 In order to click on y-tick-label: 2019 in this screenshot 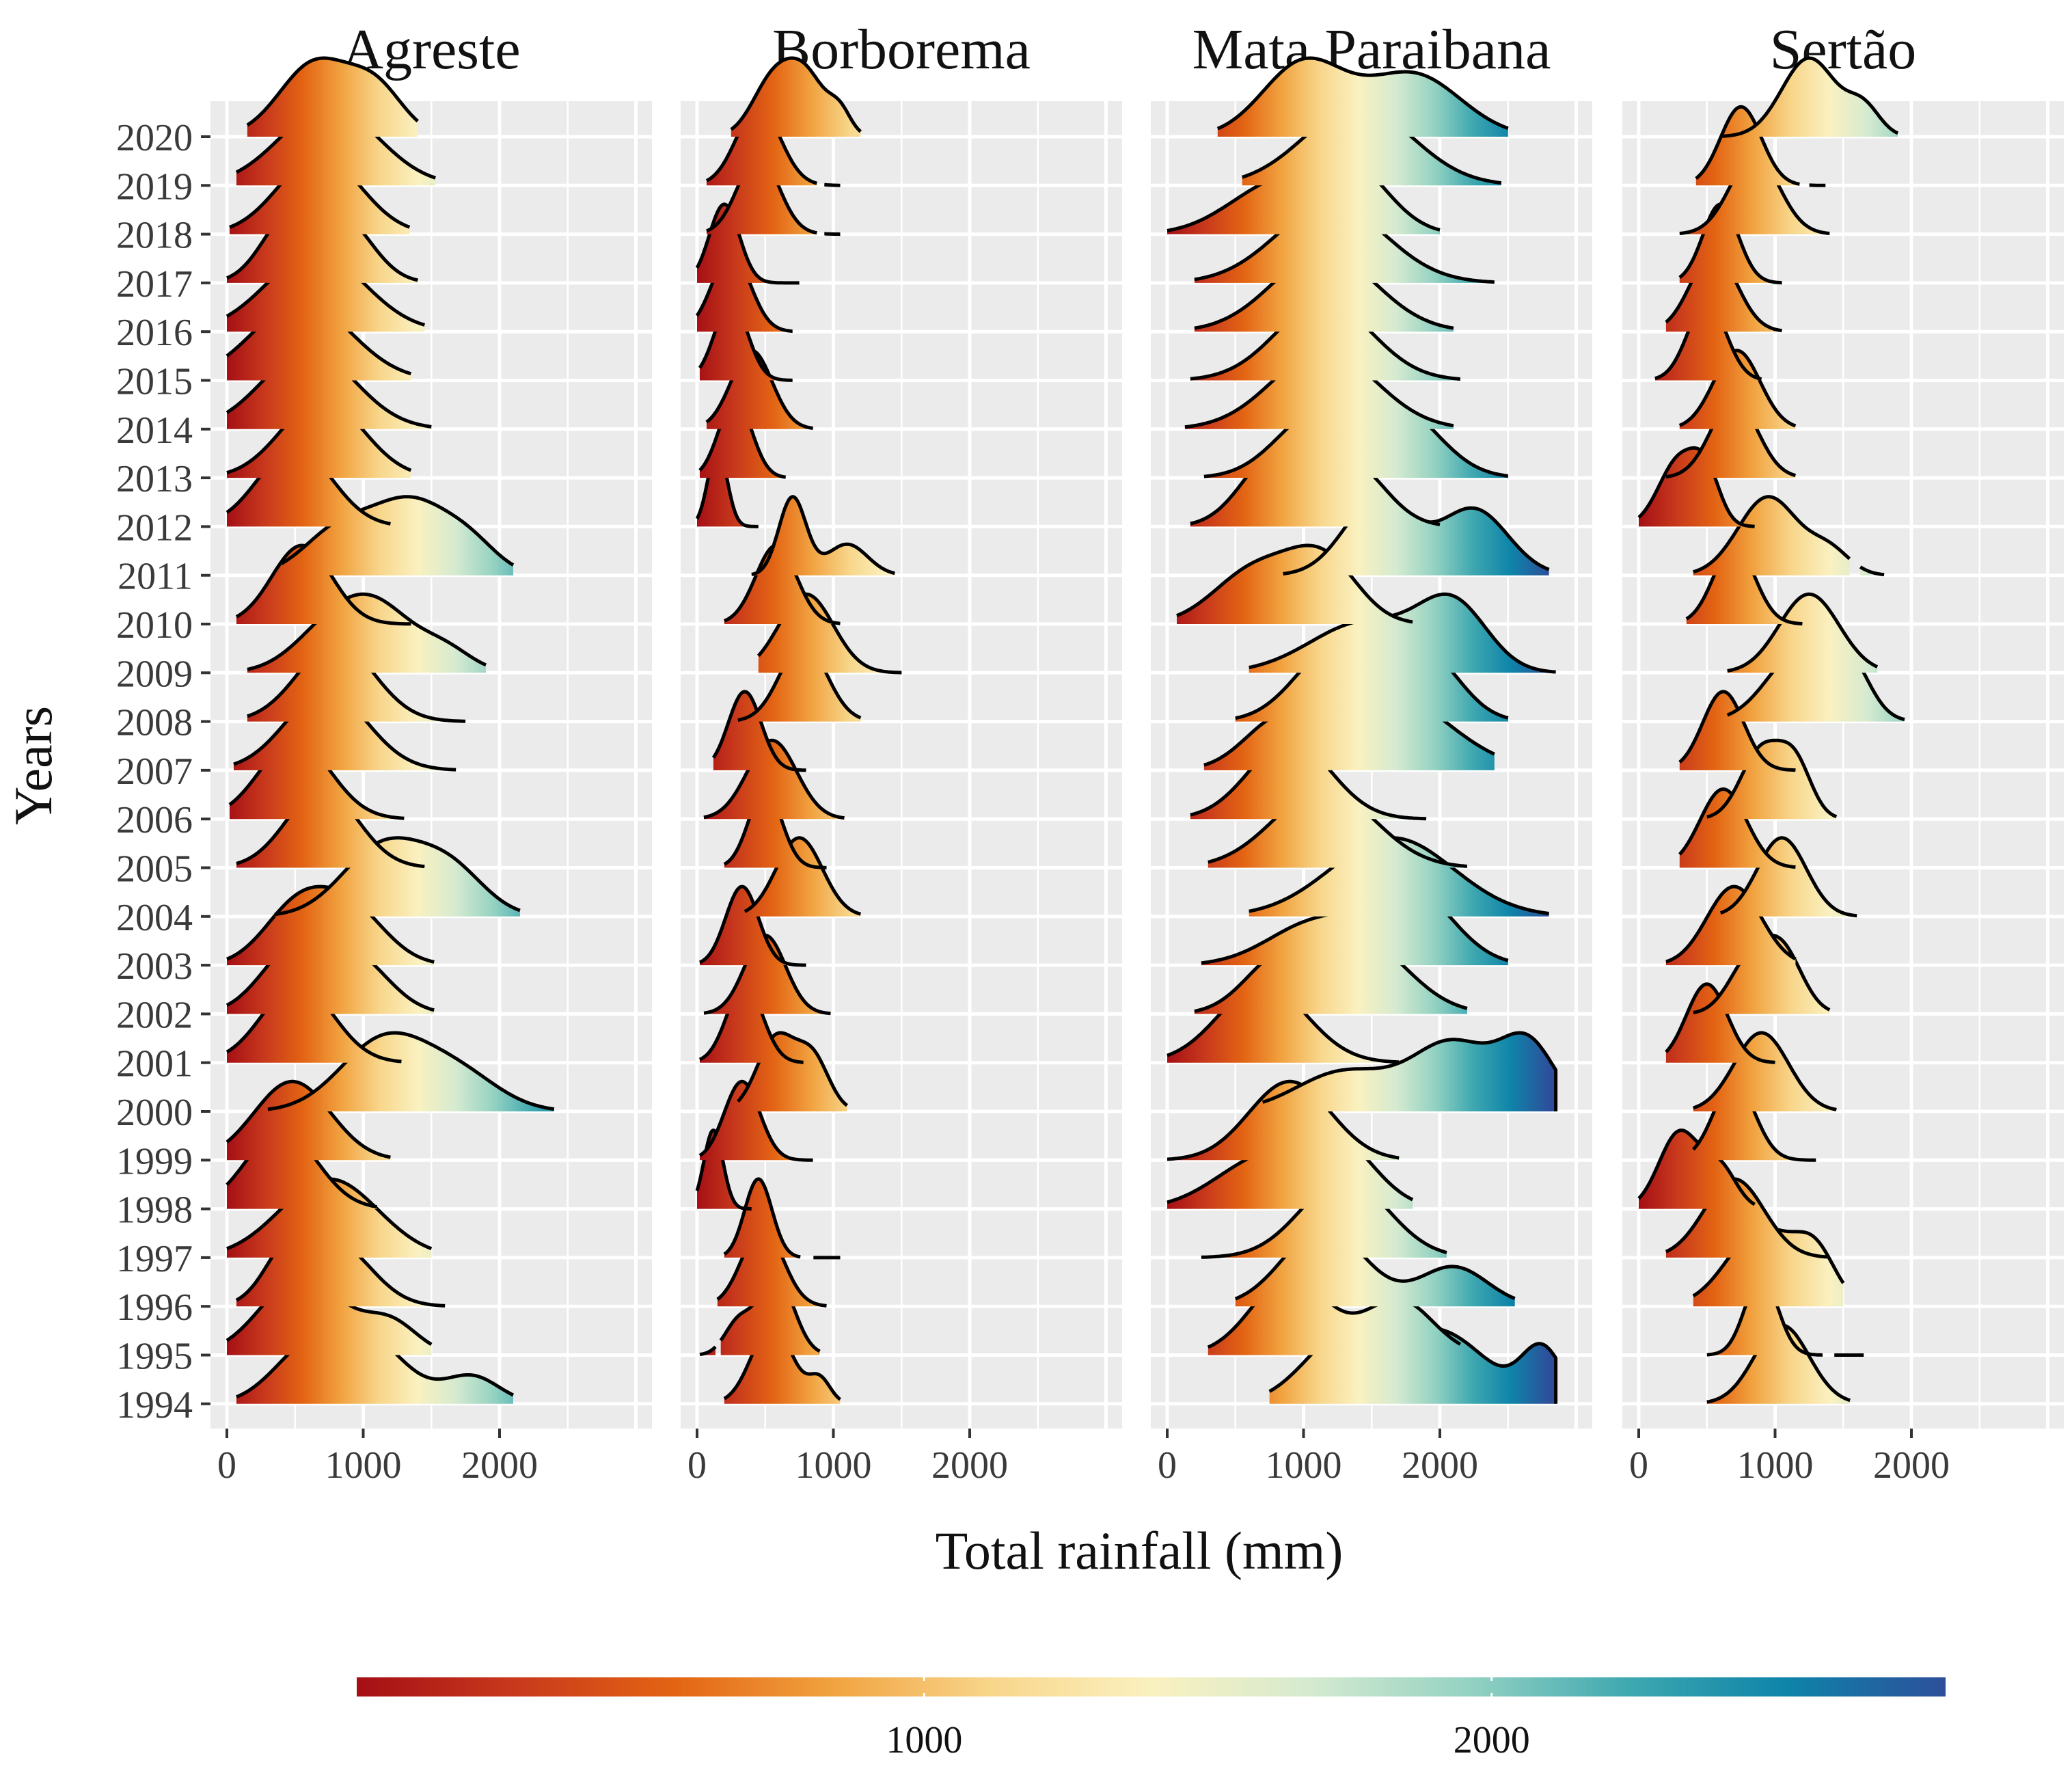, I will do `click(154, 186)`.